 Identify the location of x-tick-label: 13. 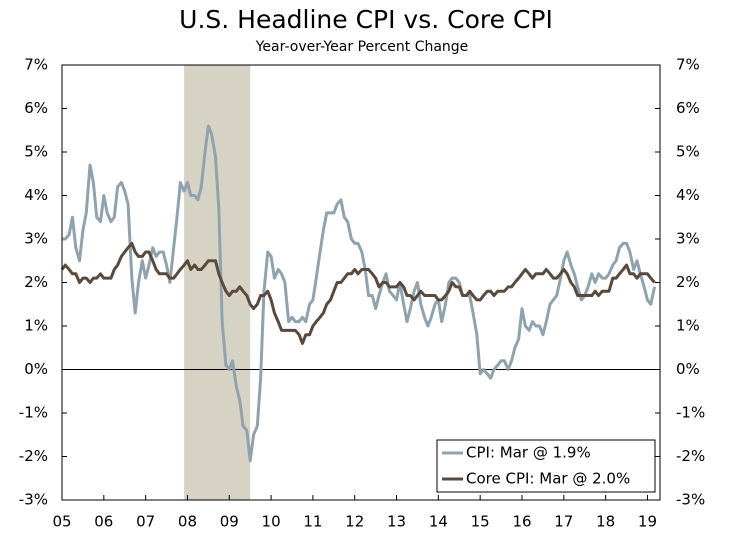
(396, 522).